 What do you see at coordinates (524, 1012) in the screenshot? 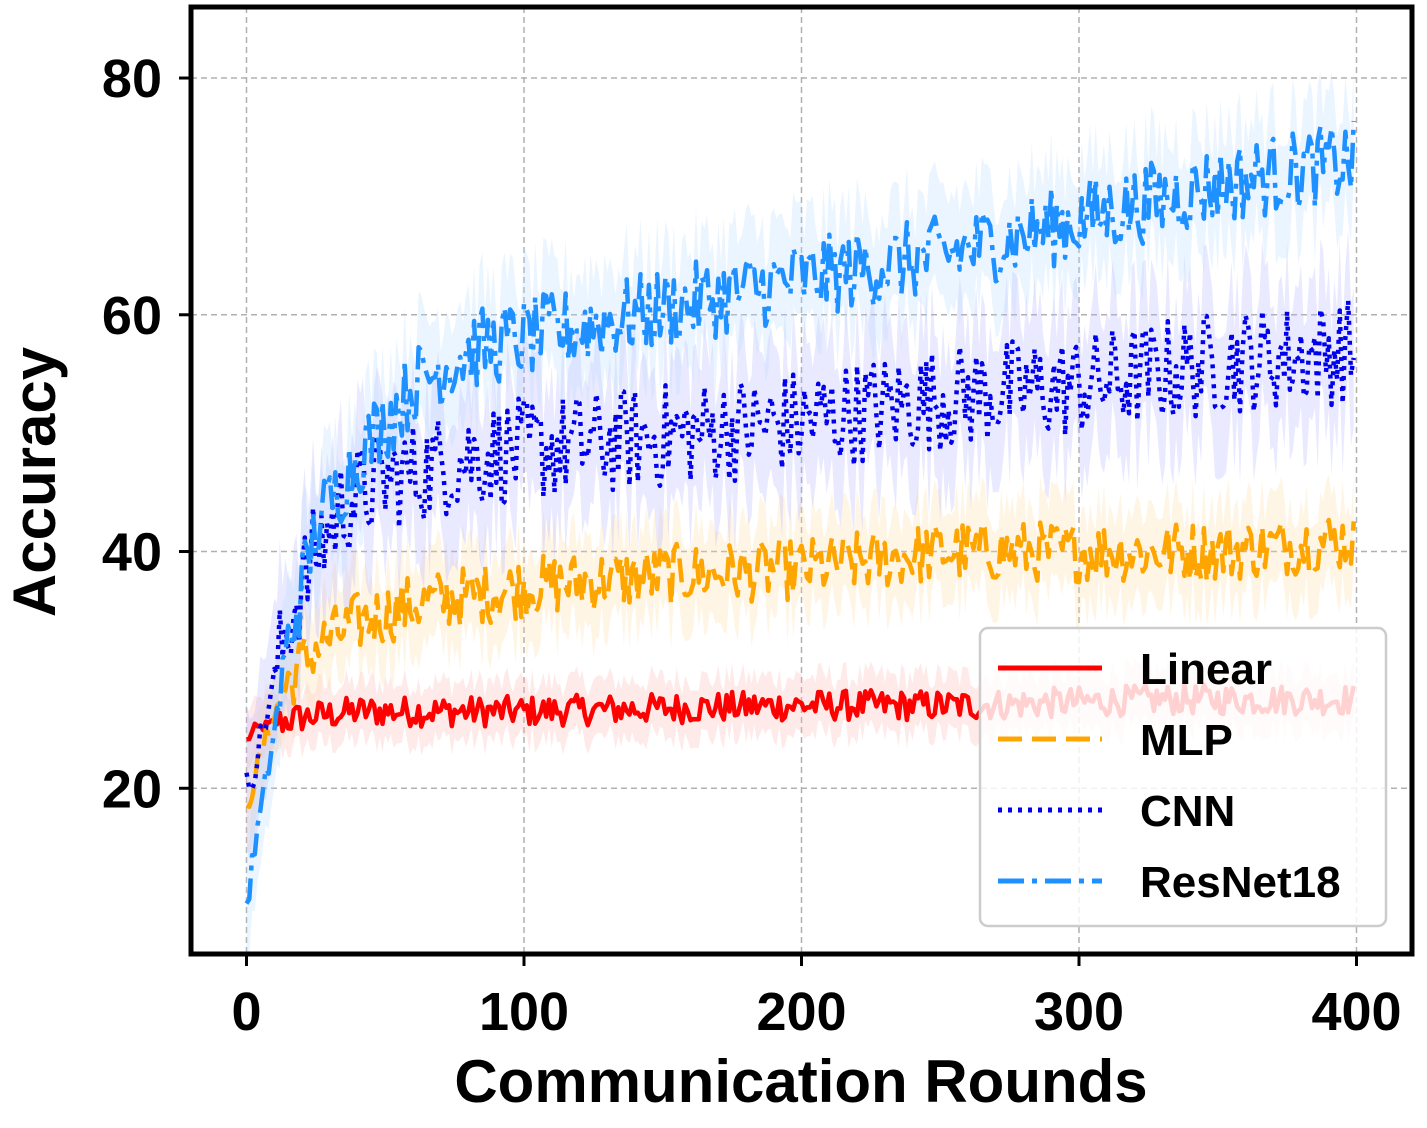
I see `x-tick-label: 100` at bounding box center [524, 1012].